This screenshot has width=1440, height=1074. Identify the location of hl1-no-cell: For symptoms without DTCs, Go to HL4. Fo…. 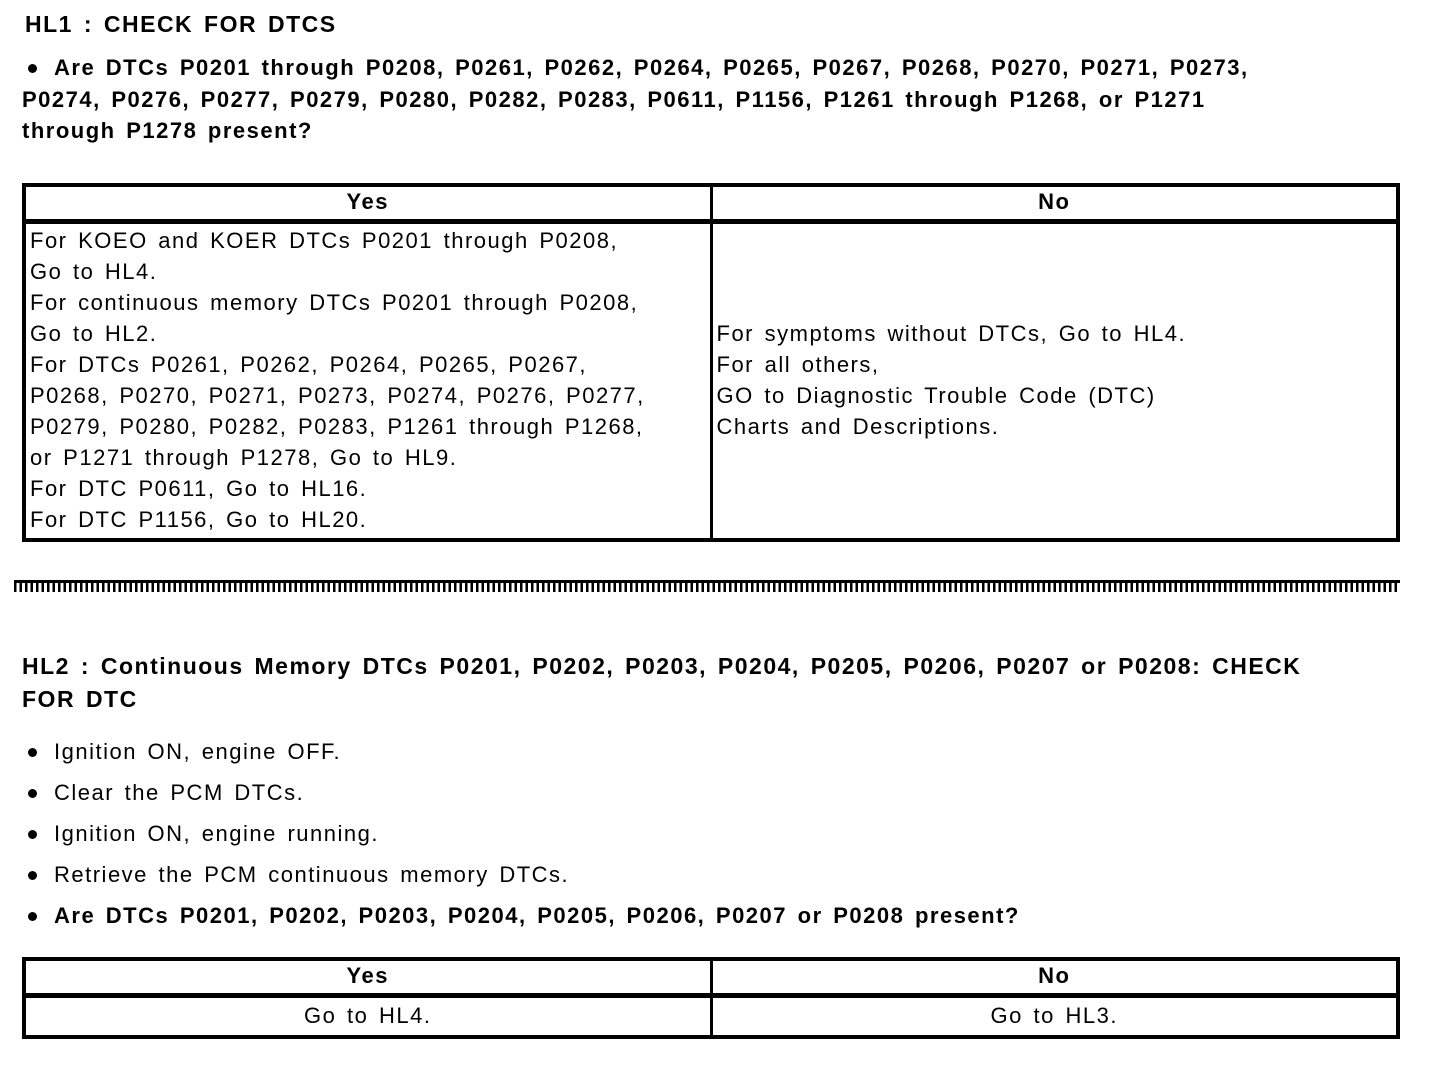
(1054, 380).